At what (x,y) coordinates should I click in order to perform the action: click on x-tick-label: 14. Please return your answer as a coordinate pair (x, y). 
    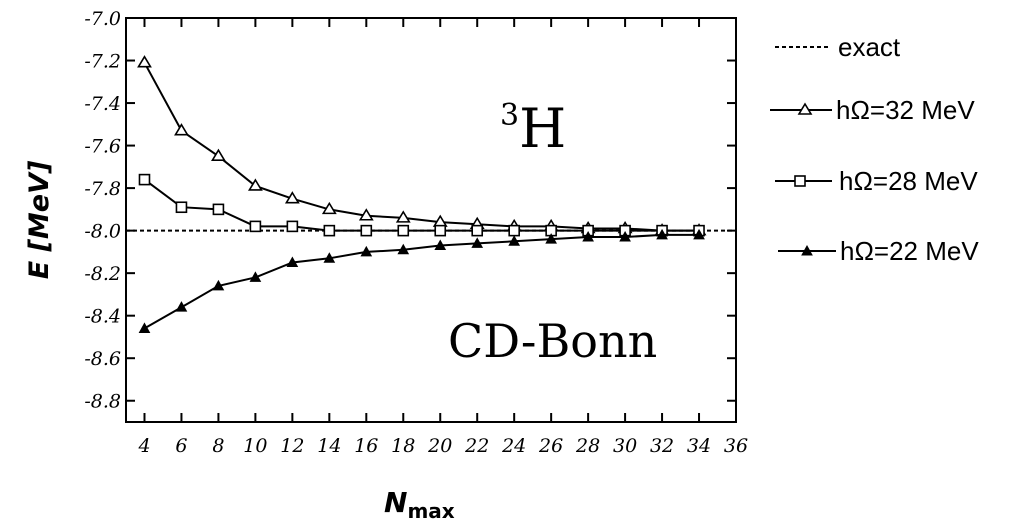
    Looking at the image, I should click on (329, 446).